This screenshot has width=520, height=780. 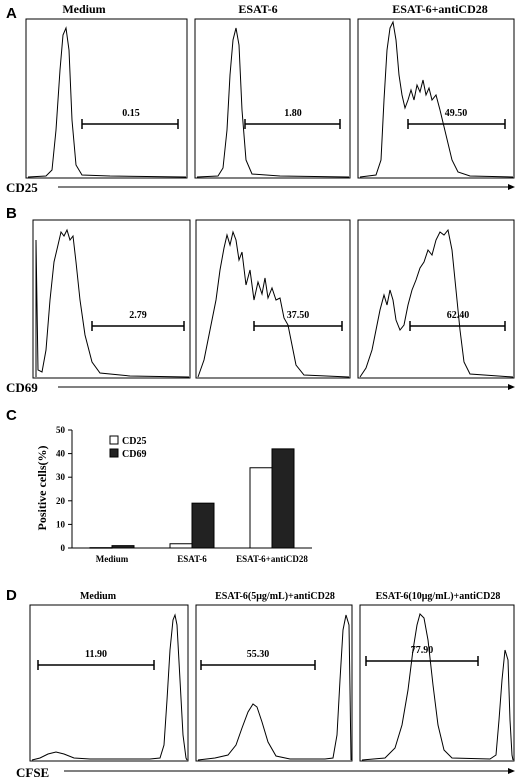 I want to click on y-tick-label: 10, so click(x=61, y=524).